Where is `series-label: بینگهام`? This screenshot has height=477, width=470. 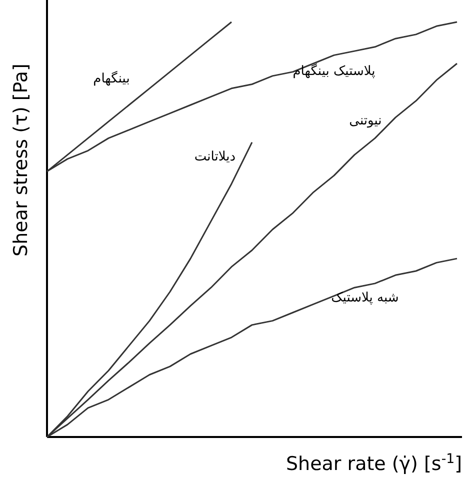 series-label: بینگهام is located at coordinates (111, 78).